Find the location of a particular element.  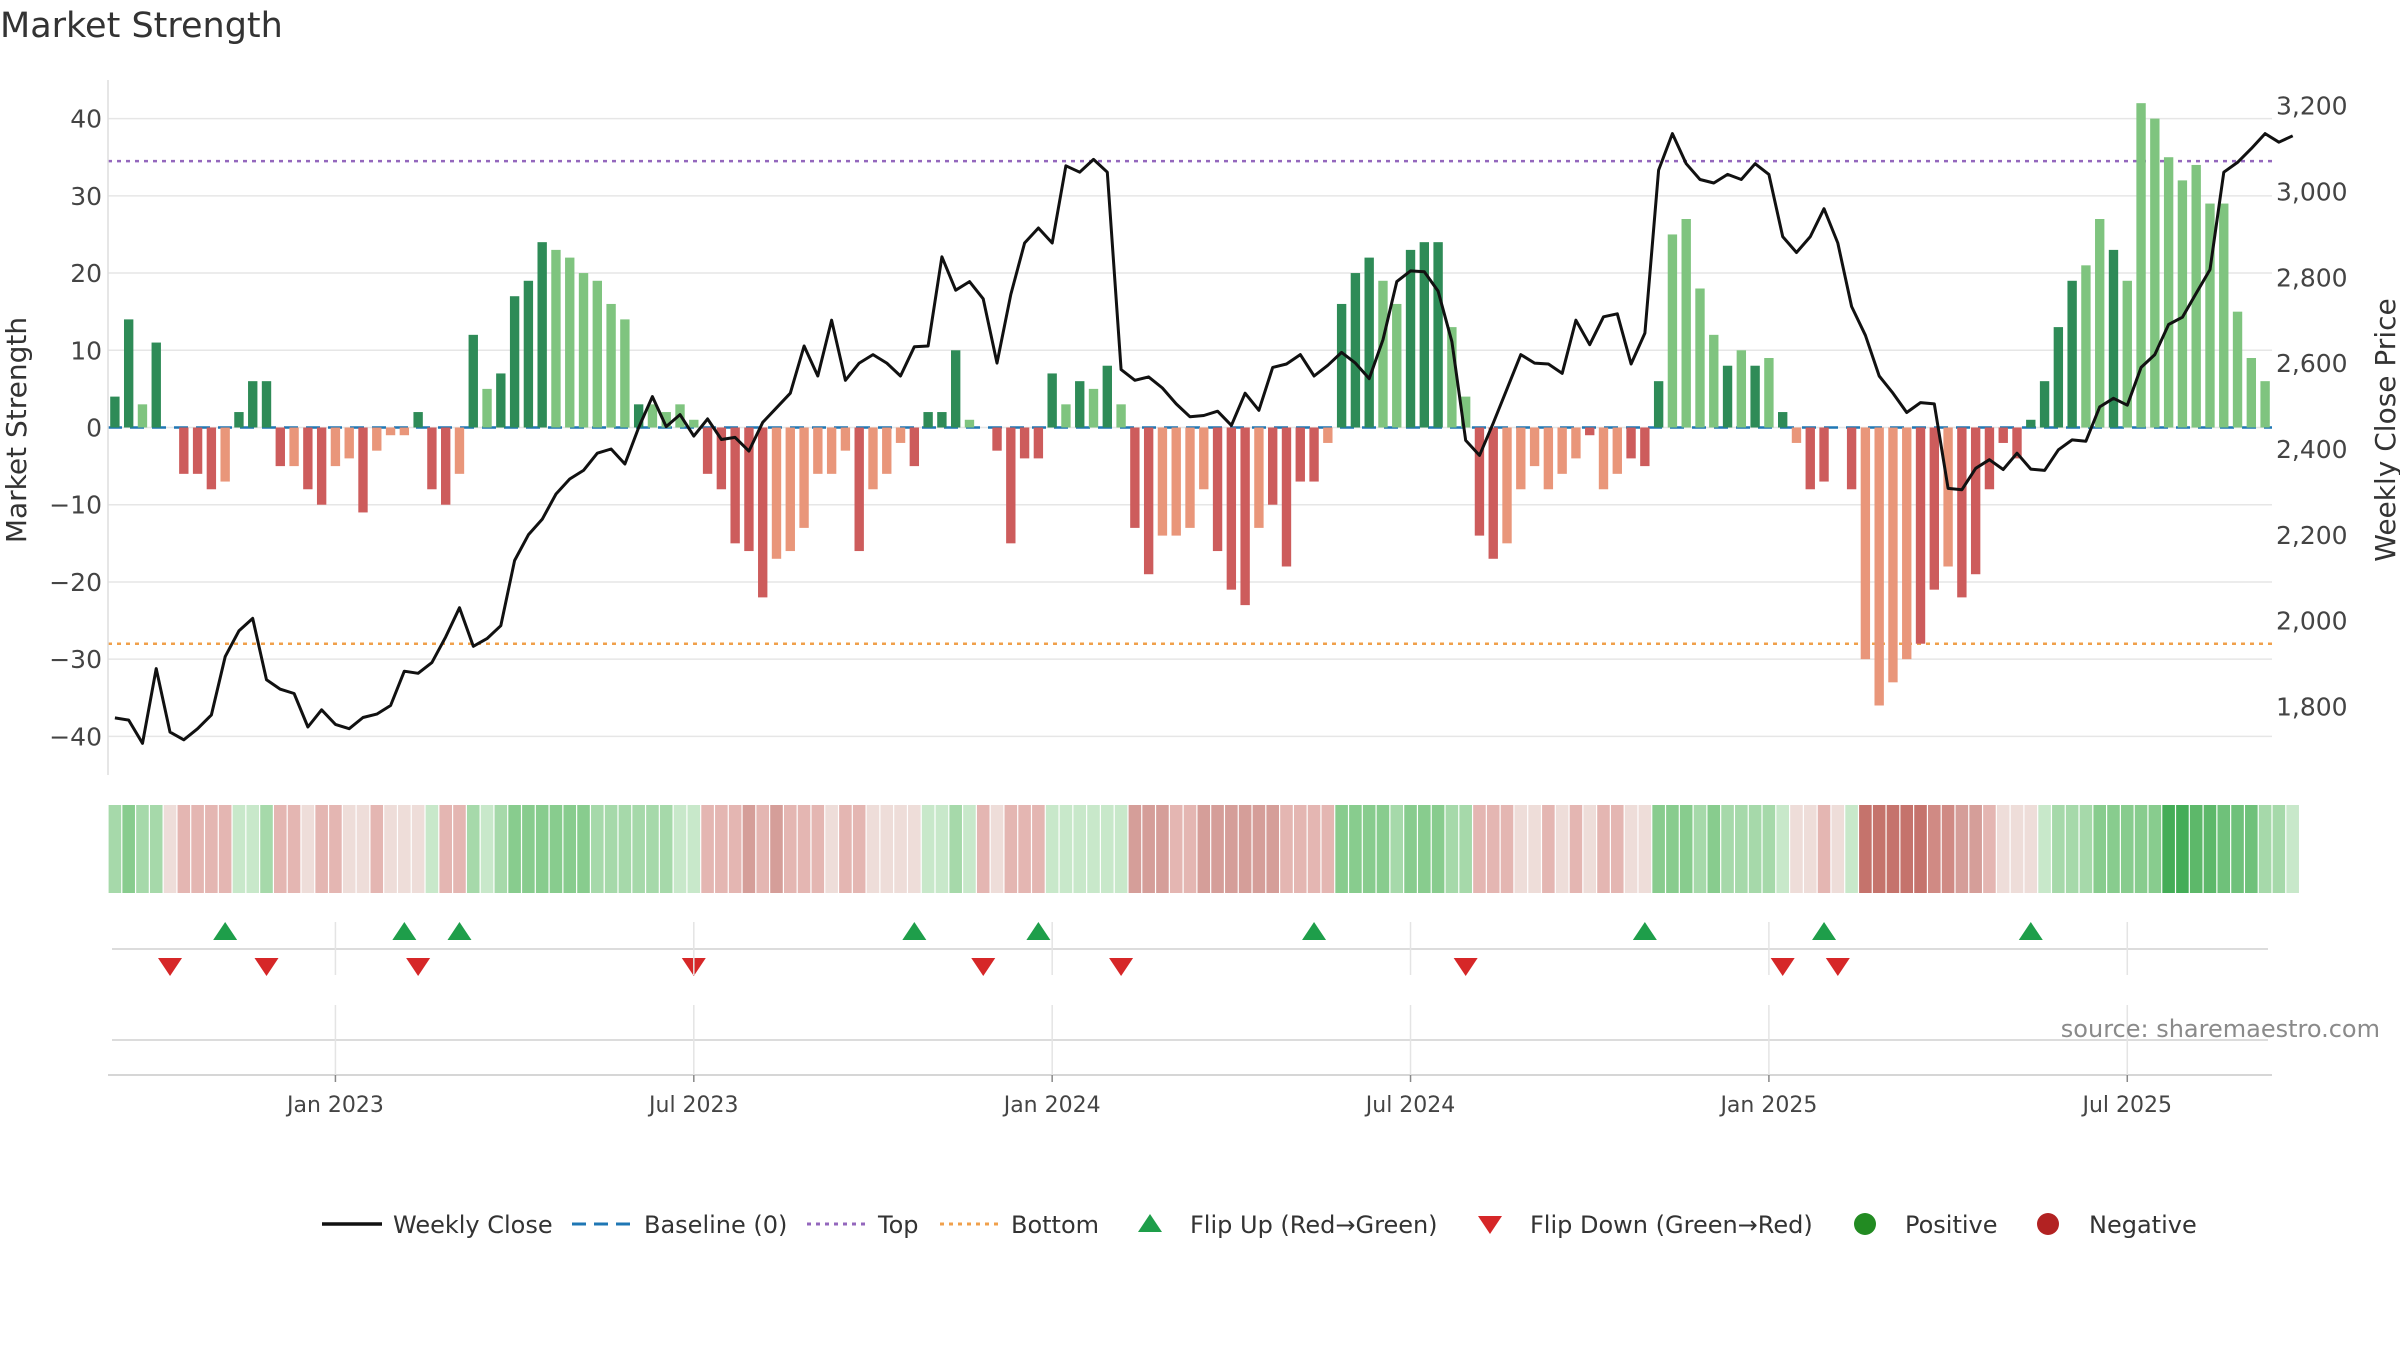

left-tick-label: 30 is located at coordinates (86, 196).